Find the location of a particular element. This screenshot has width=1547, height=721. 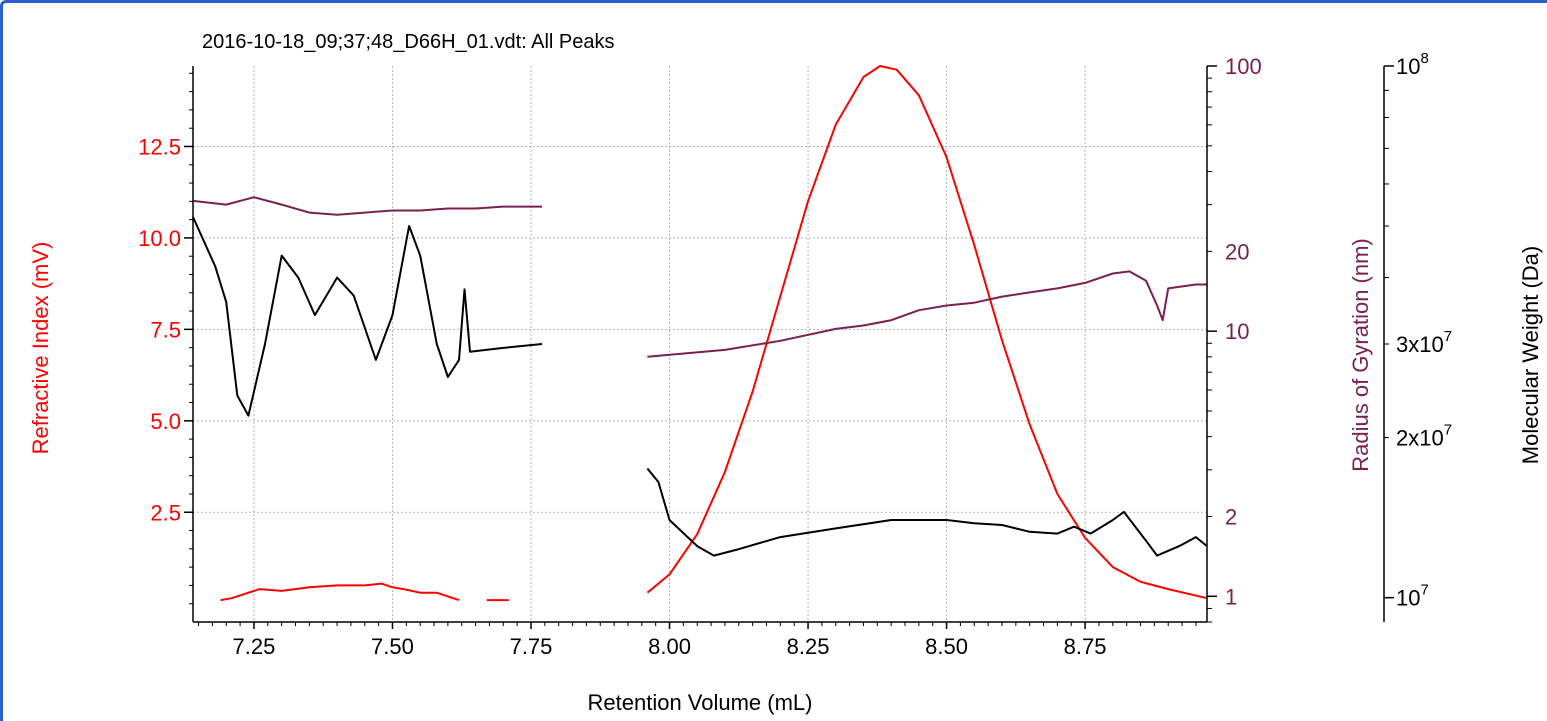

y-left-tick-label: 12.5 is located at coordinates (159, 146).